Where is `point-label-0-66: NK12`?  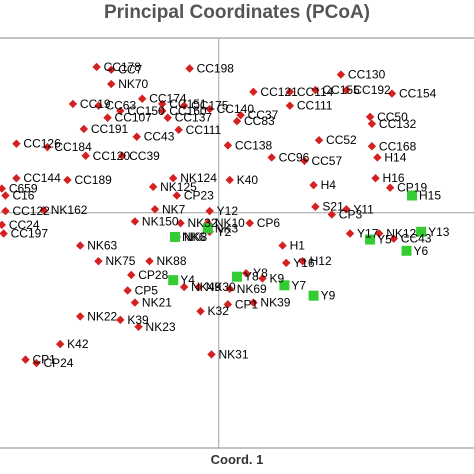 point-label-0-66: NK12 is located at coordinates (401, 233).